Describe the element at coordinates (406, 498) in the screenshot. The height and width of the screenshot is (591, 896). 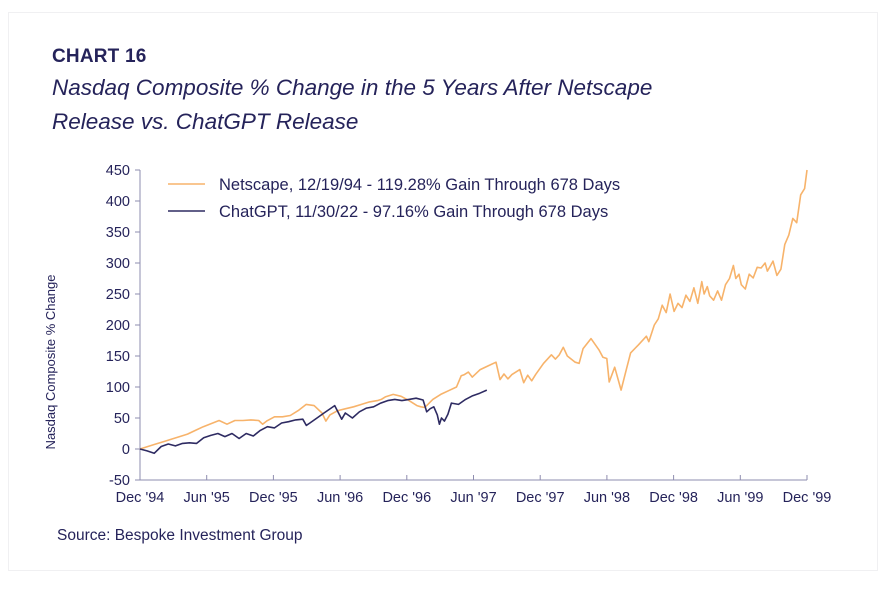
I see `x-tick-label: Dec '96` at that location.